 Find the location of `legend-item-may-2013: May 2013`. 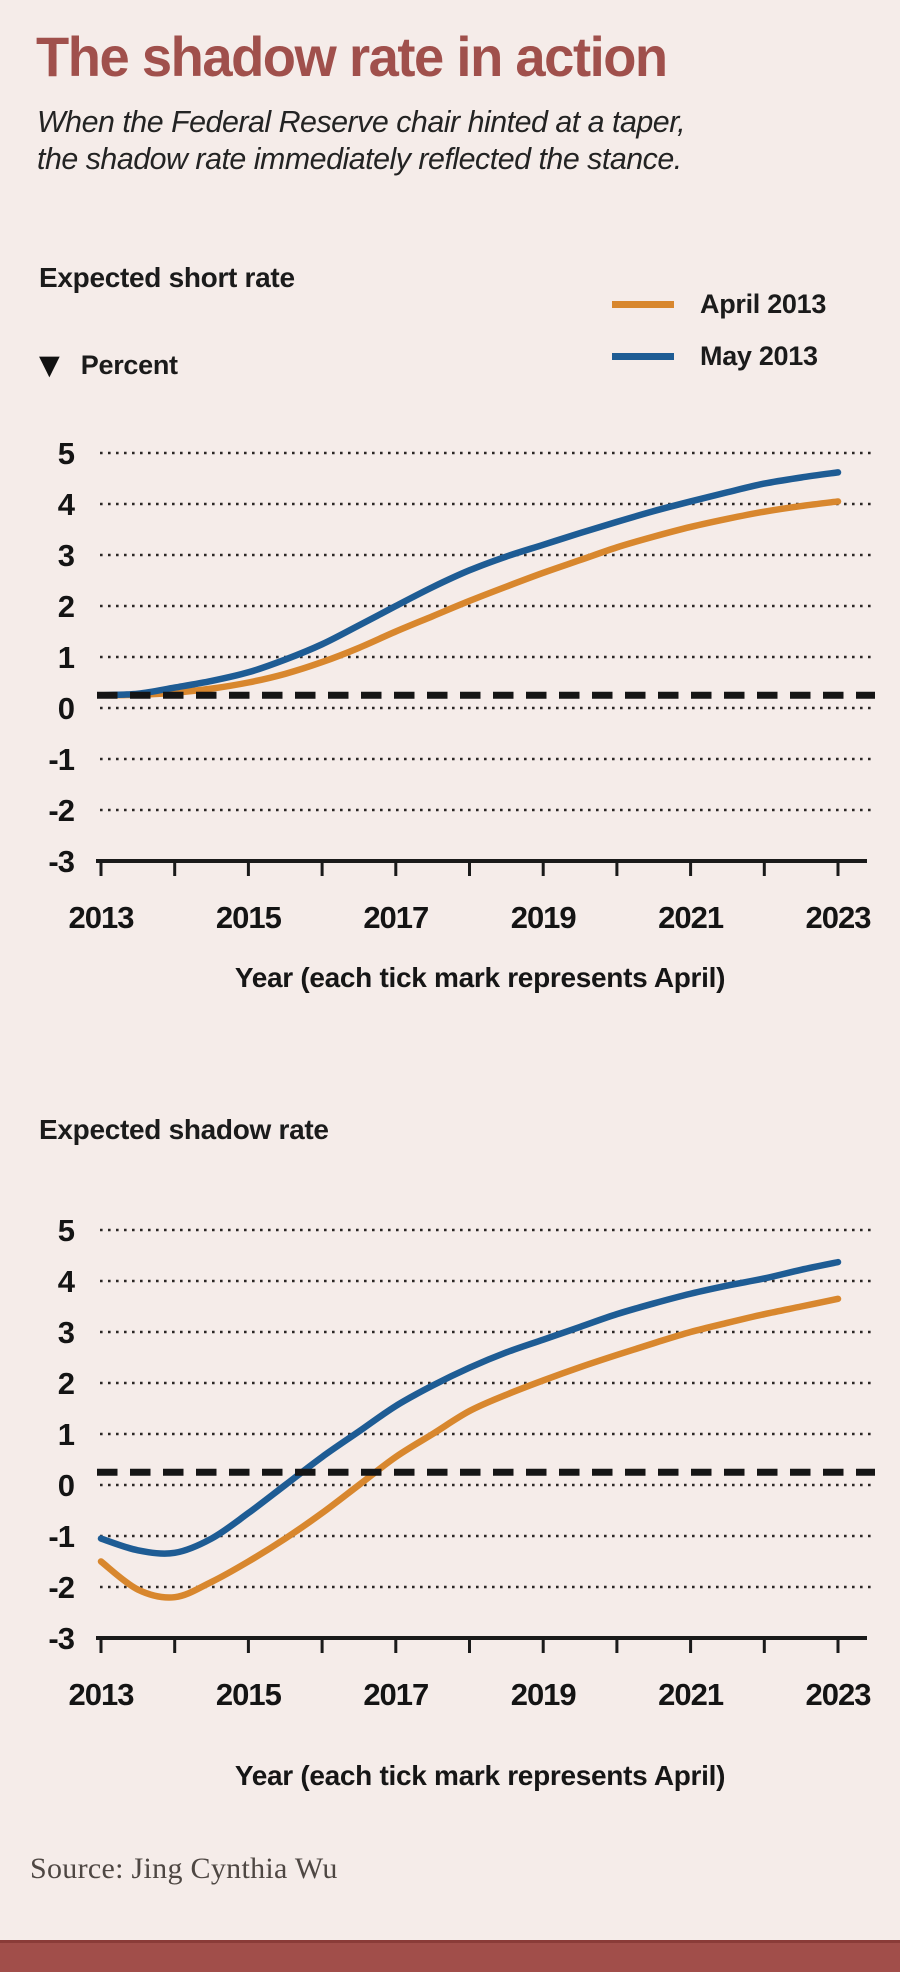

legend-item-may-2013: May 2013 is located at coordinates (719, 356).